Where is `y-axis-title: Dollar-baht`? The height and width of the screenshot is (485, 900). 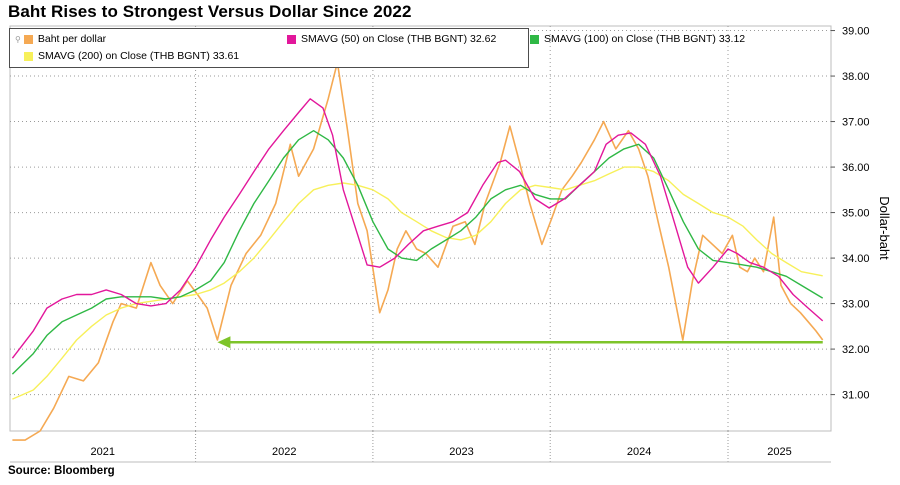 y-axis-title: Dollar-baht is located at coordinates (884, 228).